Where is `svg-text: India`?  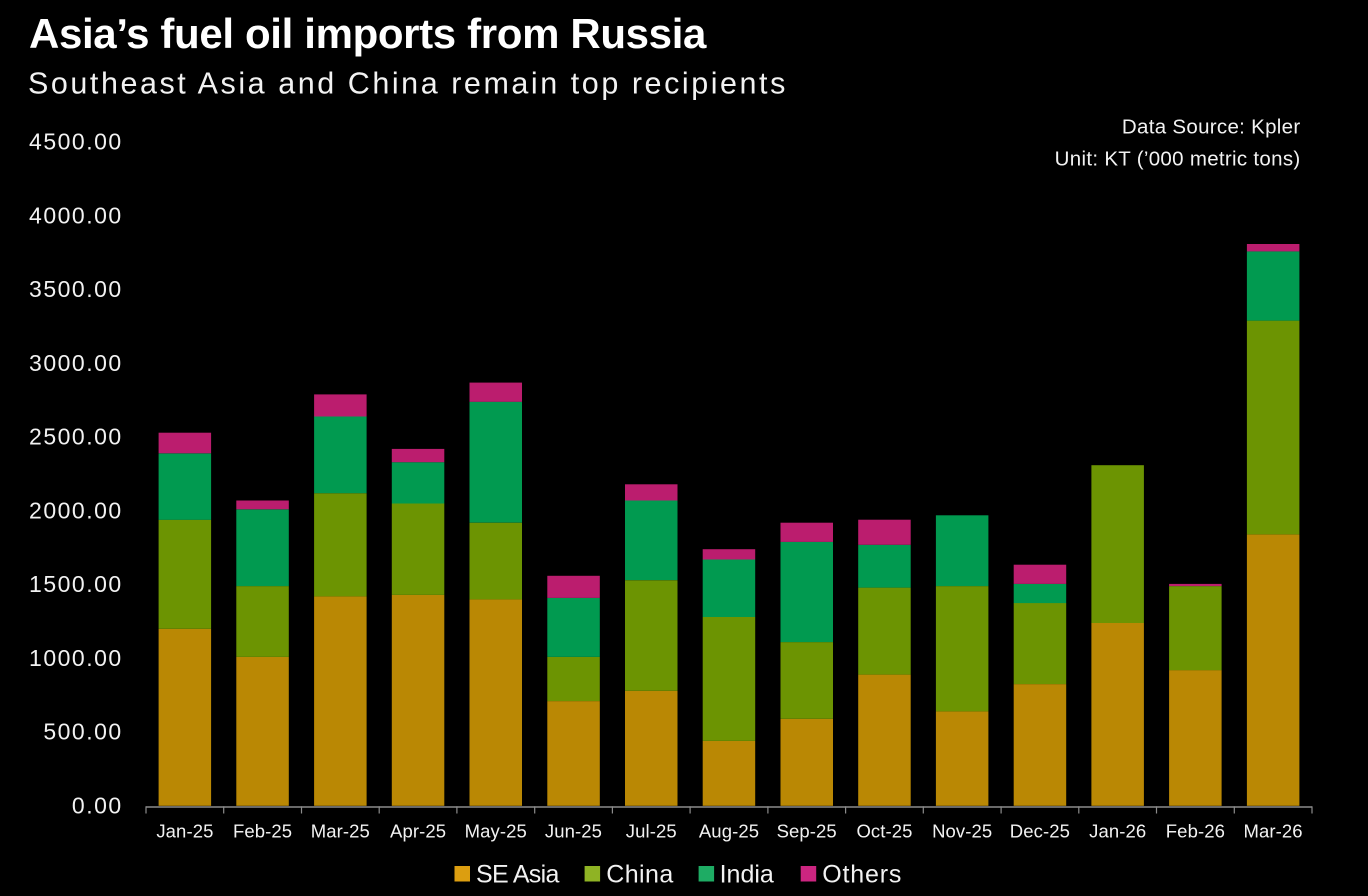
svg-text: India is located at coordinates (747, 874).